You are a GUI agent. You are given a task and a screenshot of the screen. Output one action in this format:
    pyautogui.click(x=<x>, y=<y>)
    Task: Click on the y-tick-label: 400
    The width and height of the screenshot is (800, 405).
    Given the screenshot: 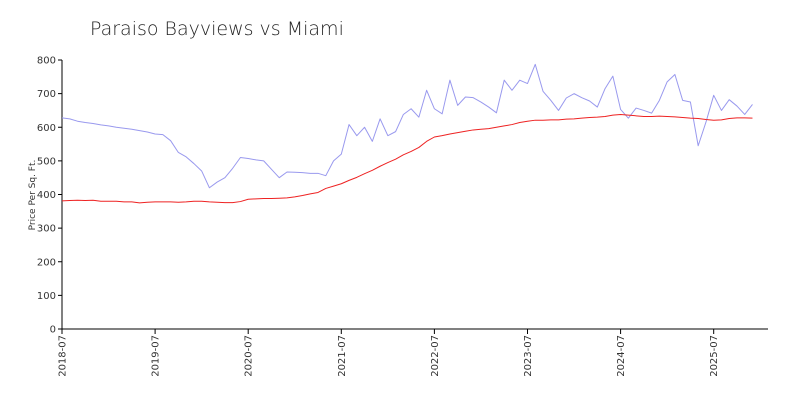 What is the action you would take?
    pyautogui.click(x=46, y=195)
    